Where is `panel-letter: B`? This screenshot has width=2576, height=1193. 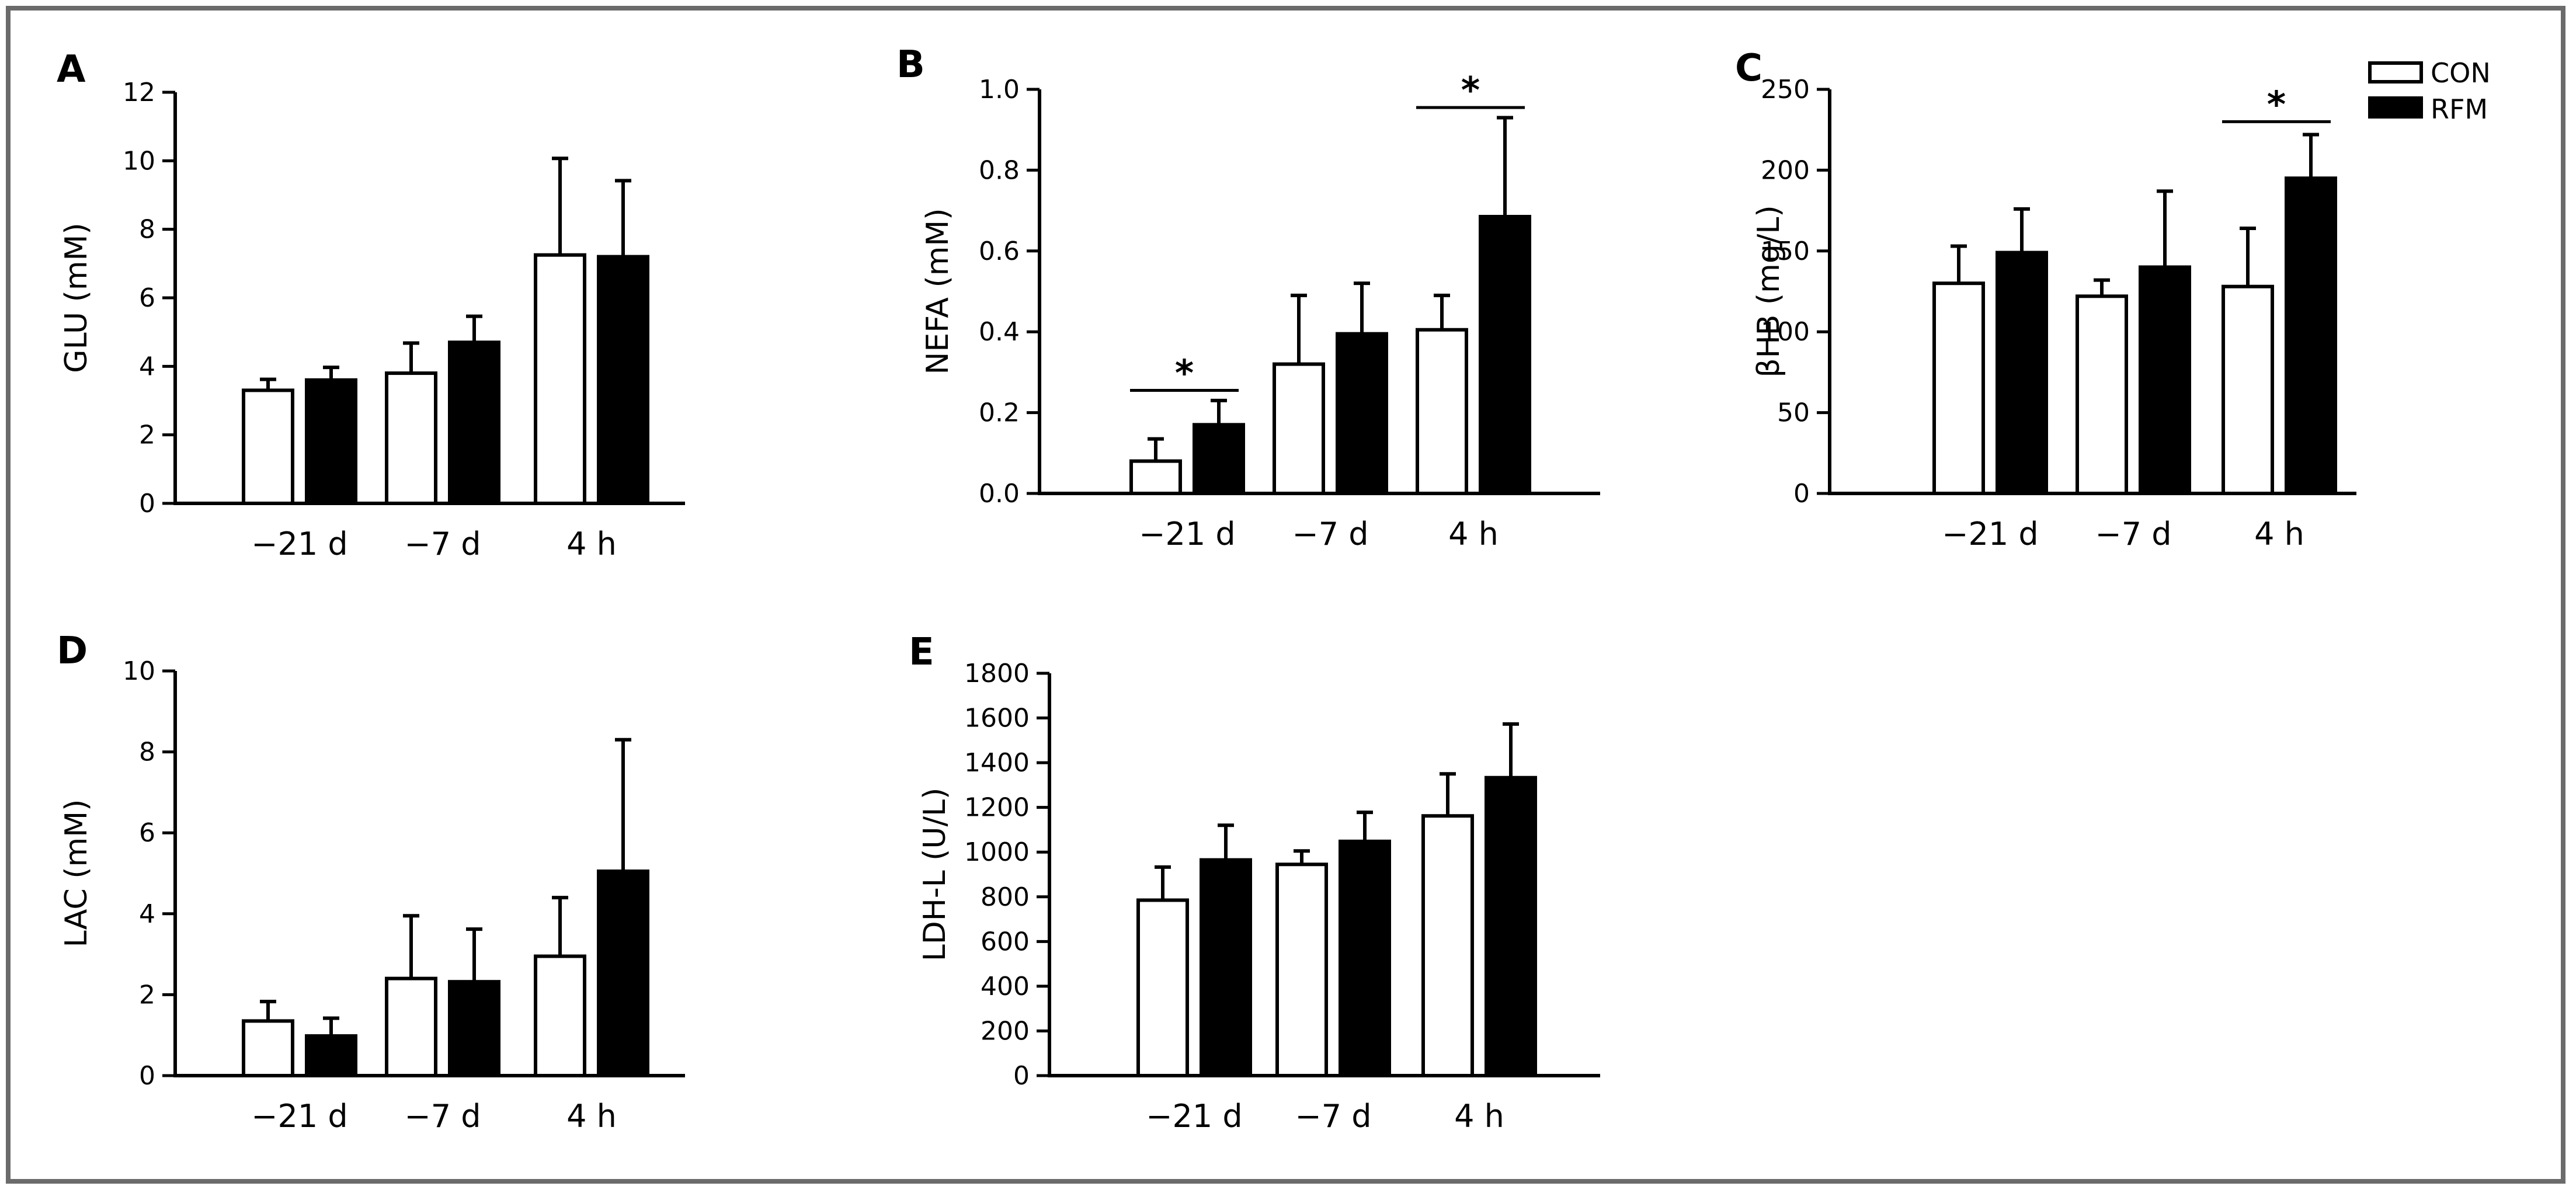
panel-letter: B is located at coordinates (910, 64).